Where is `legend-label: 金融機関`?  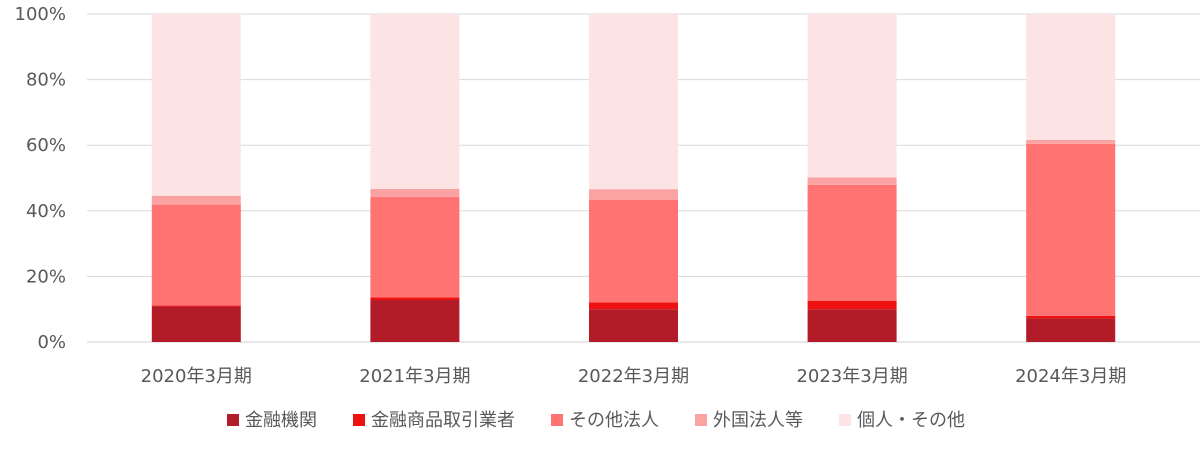
legend-label: 金融機関 is located at coordinates (281, 420).